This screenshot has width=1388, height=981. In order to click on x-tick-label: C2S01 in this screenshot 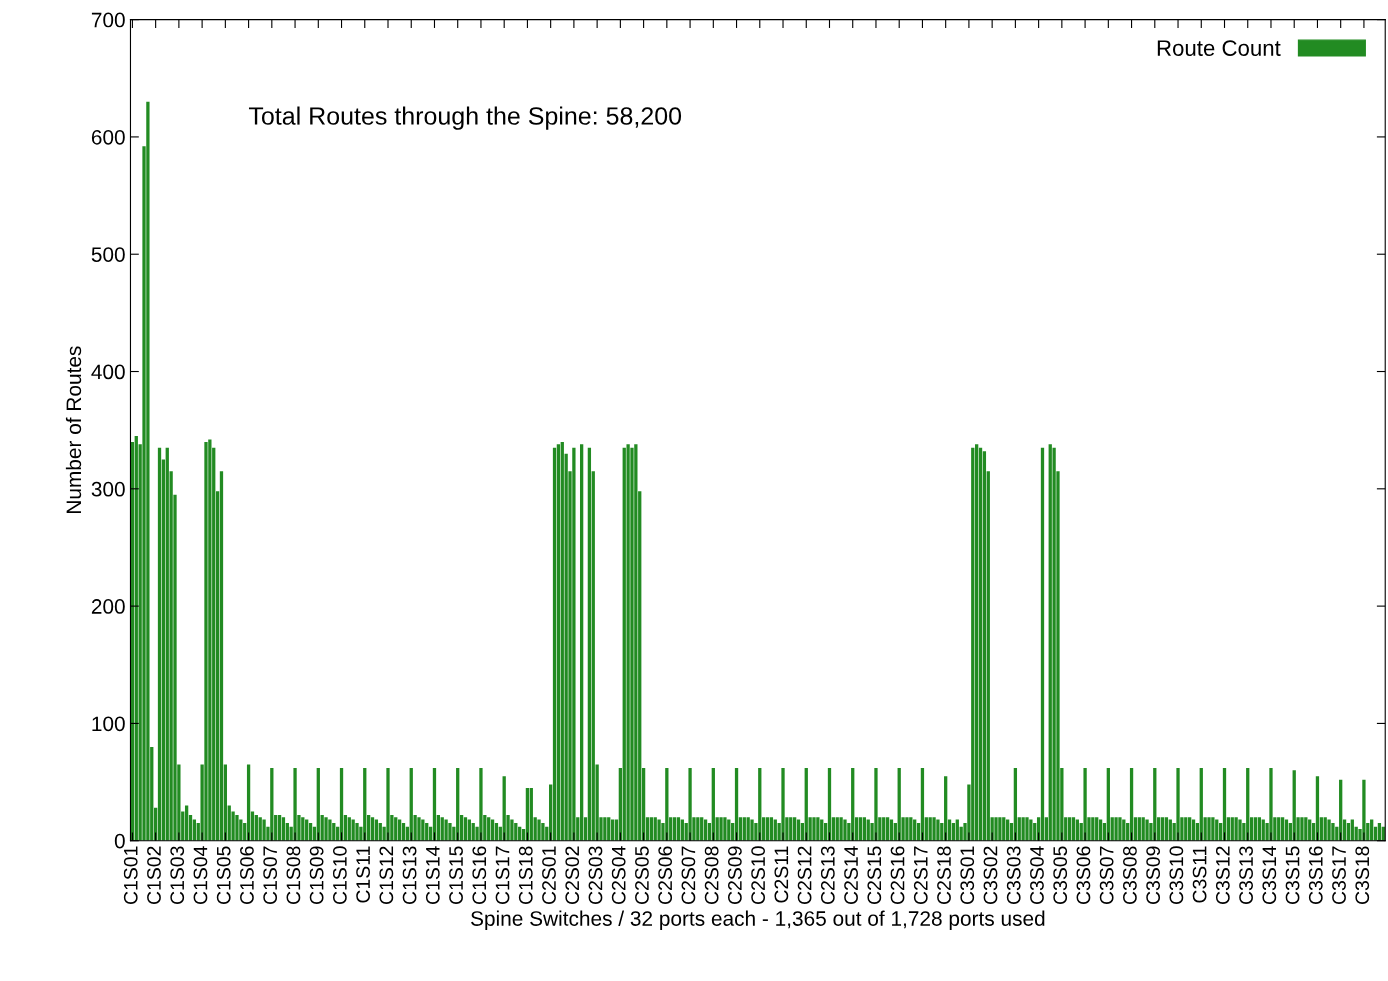, I will do `click(549, 875)`.